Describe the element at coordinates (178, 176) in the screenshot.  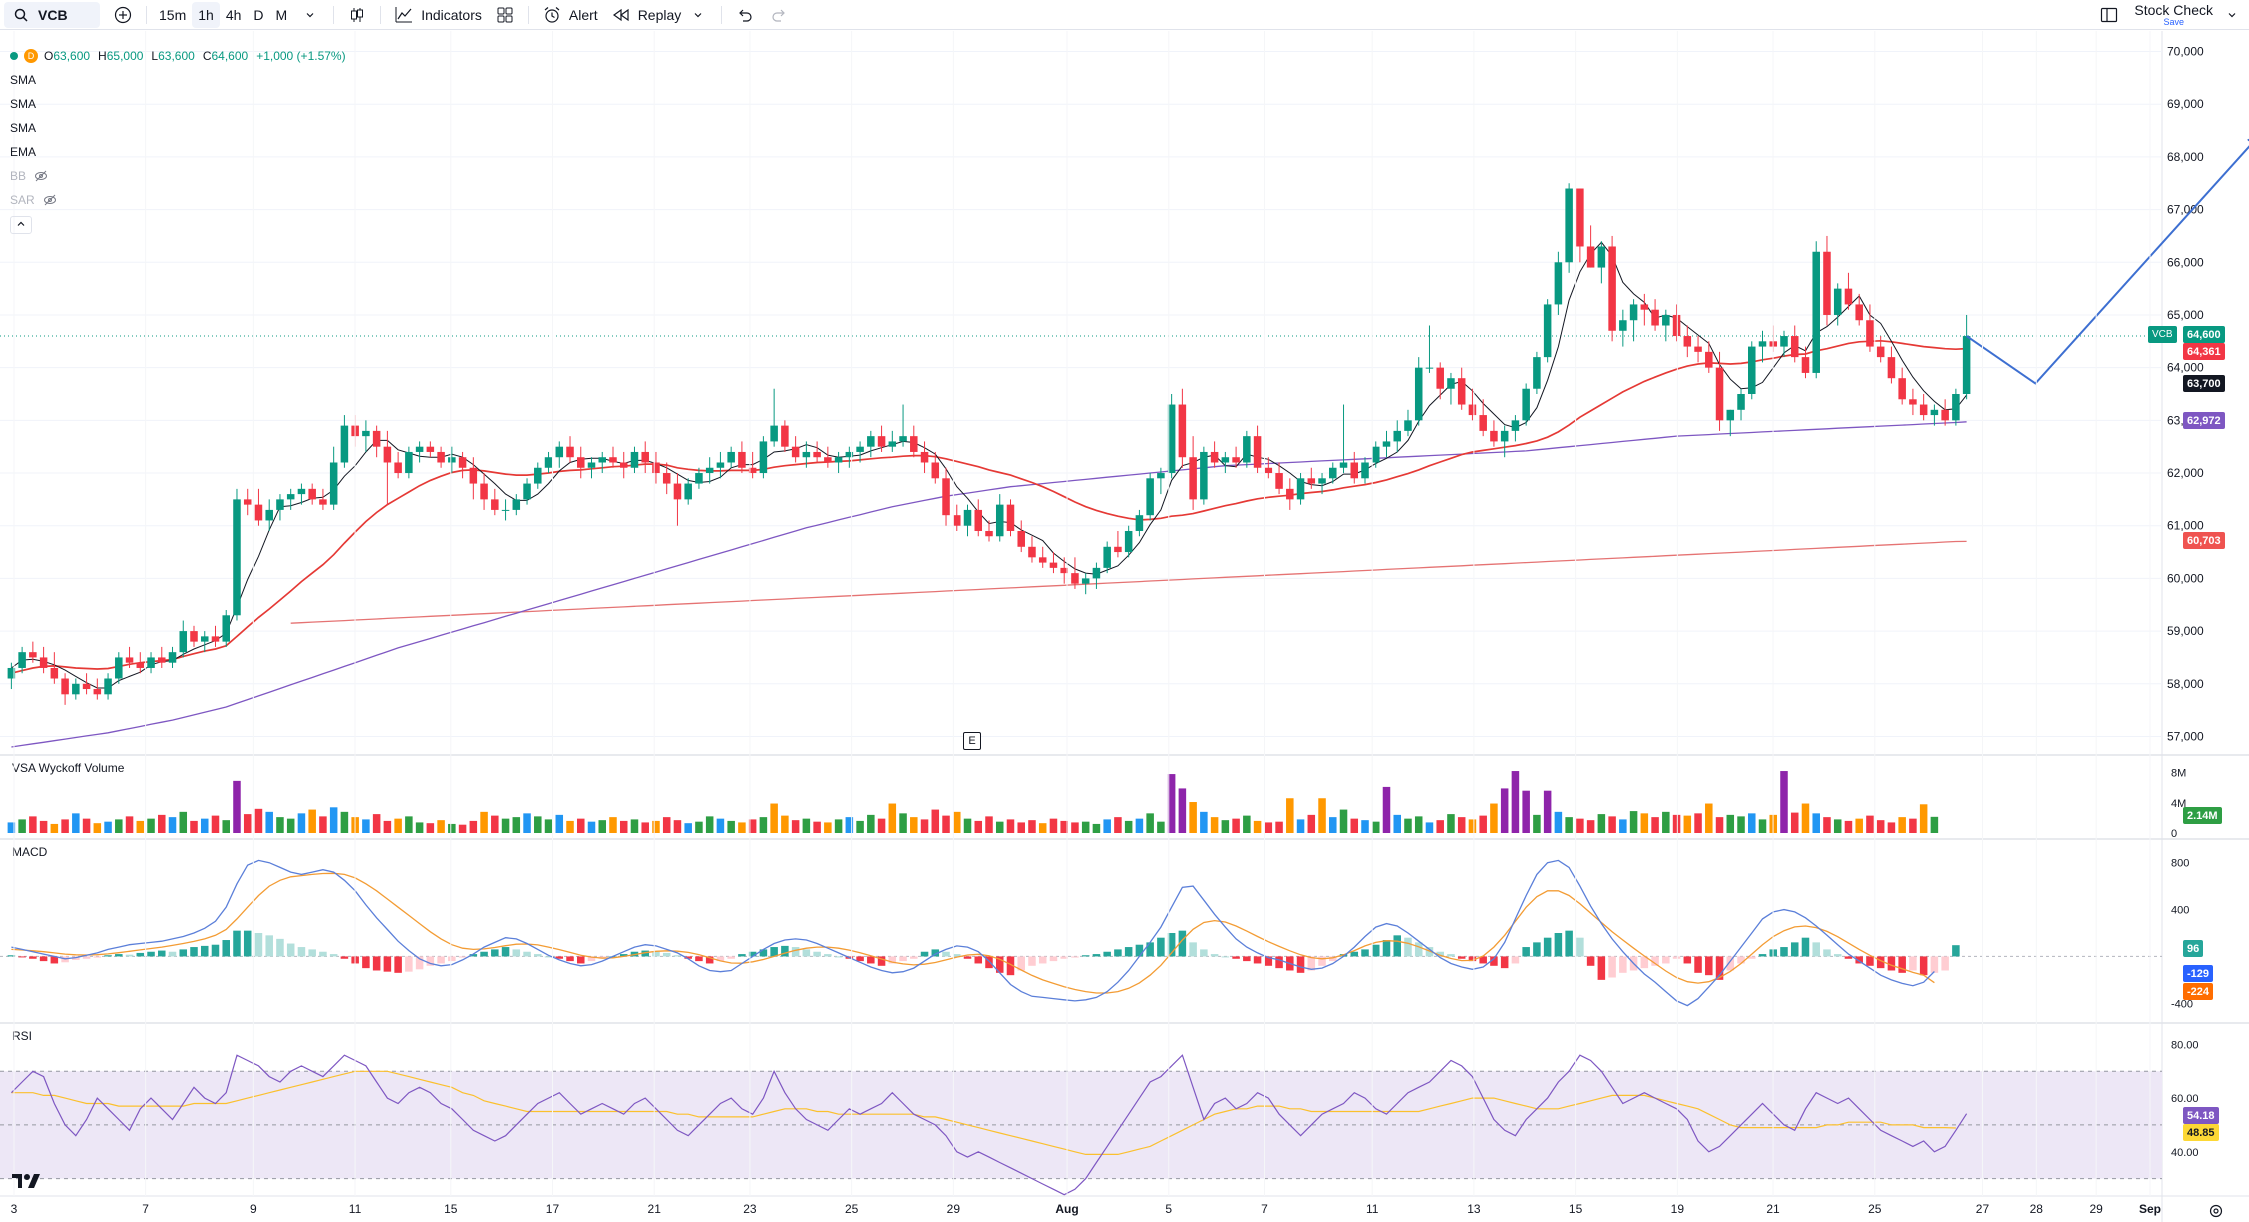
I see `indicator-bb: BB` at that location.